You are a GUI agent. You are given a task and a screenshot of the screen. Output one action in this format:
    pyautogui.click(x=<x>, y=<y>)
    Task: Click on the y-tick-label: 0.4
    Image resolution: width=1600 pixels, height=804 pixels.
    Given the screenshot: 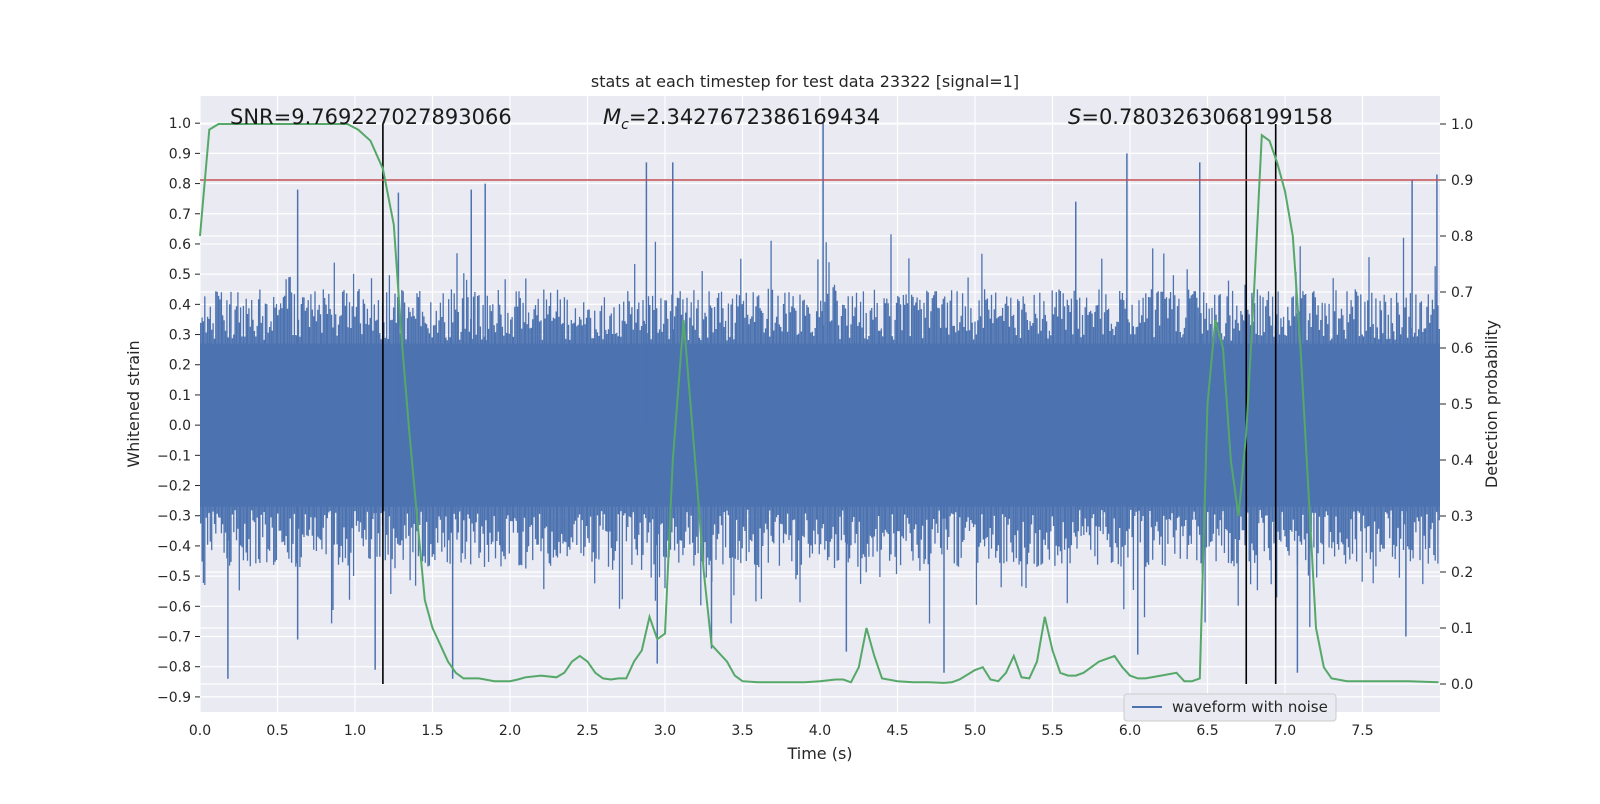 What is the action you would take?
    pyautogui.click(x=180, y=305)
    